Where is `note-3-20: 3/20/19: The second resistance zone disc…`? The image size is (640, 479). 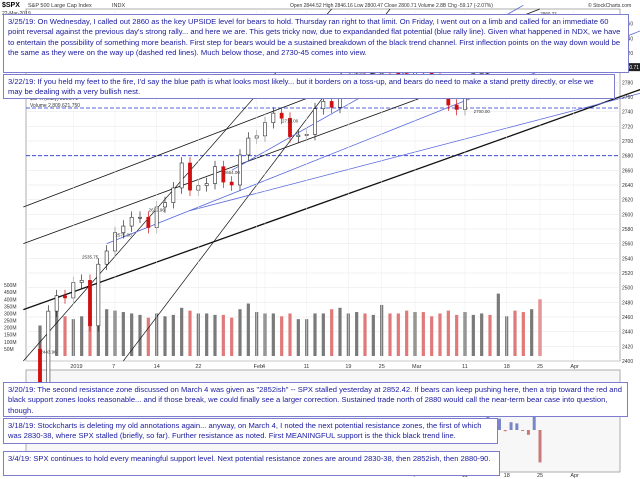
note-3-20: 3/20/19: The second resistance zone disc… is located at coordinates (315, 399).